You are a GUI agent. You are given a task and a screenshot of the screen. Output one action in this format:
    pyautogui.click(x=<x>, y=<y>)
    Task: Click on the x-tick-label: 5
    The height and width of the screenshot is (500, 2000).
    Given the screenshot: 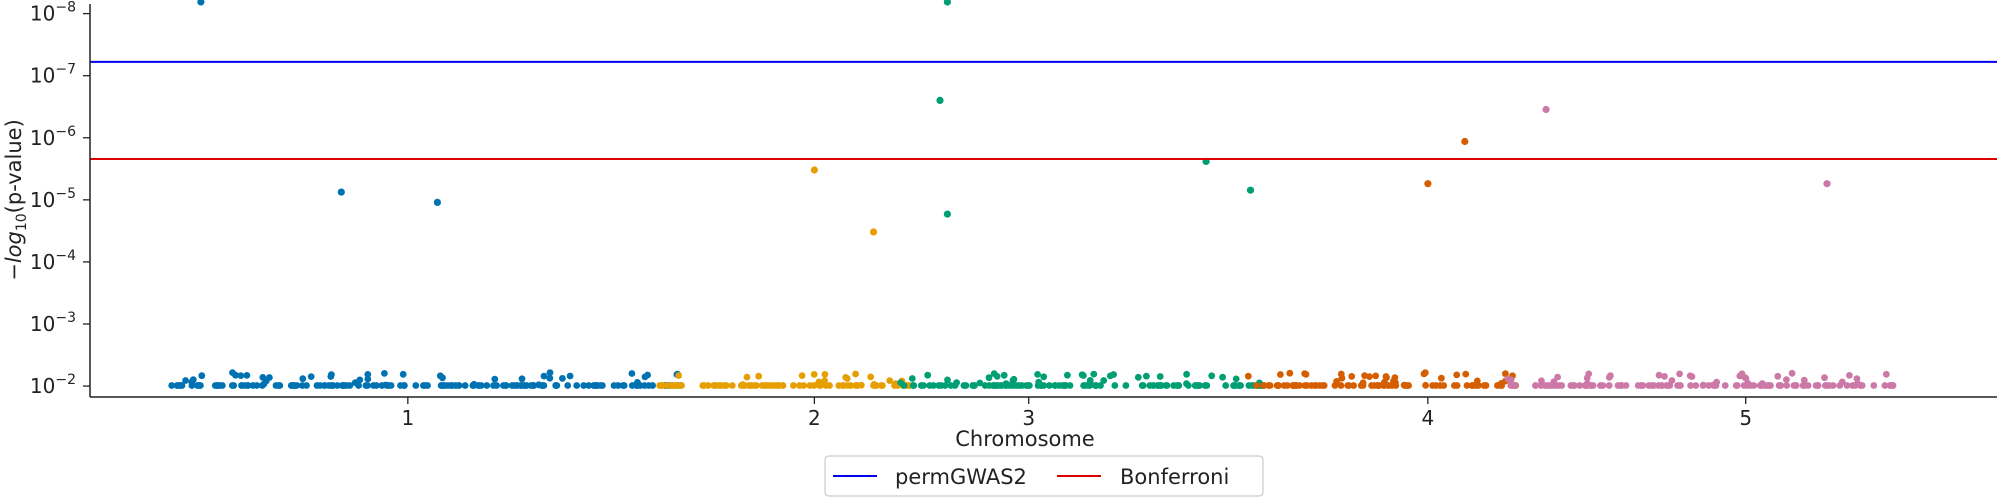 What is the action you would take?
    pyautogui.click(x=1745, y=418)
    